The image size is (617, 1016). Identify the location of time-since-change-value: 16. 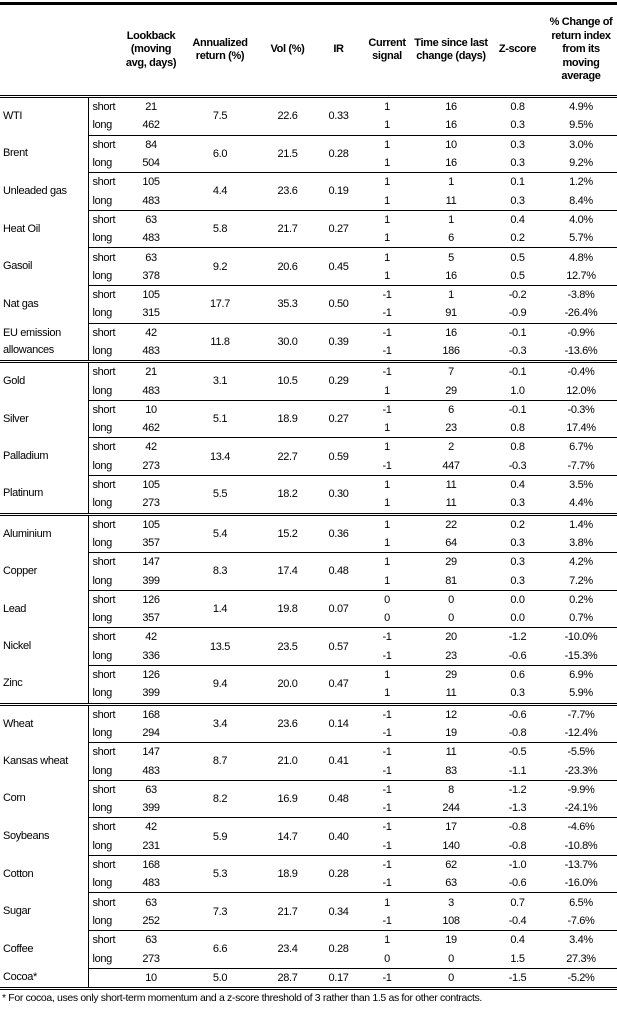
(451, 332).